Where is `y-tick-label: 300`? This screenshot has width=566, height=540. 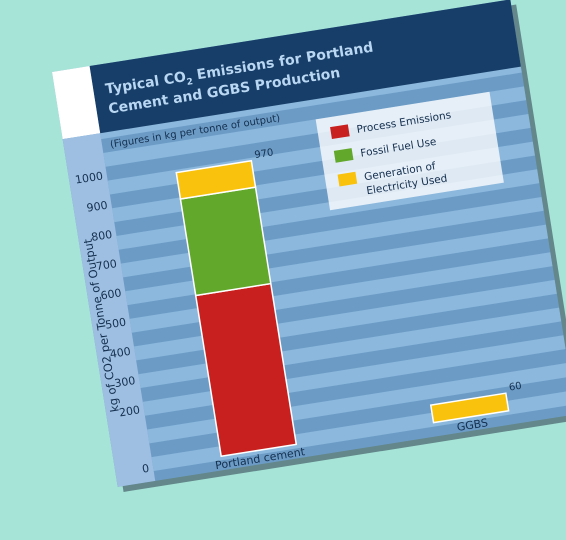 y-tick-label: 300 is located at coordinates (125, 382).